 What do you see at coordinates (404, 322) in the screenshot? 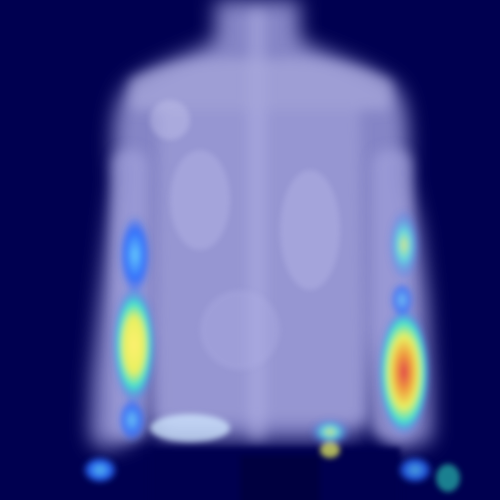
I see `heat-right-sleeve` at bounding box center [404, 322].